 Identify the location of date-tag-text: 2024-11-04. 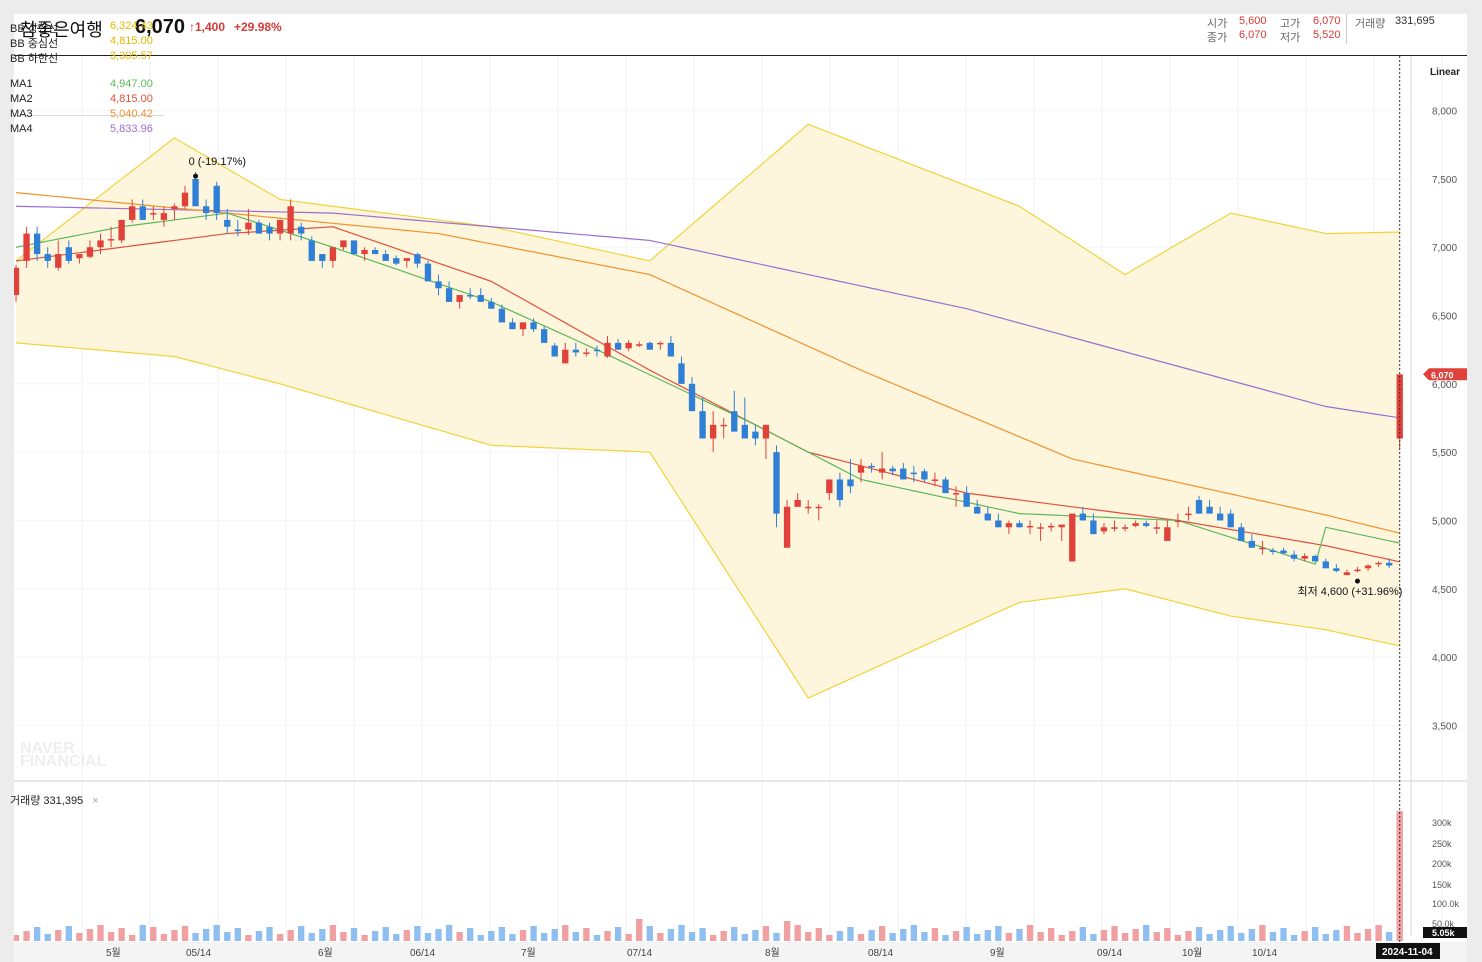
(1407, 952).